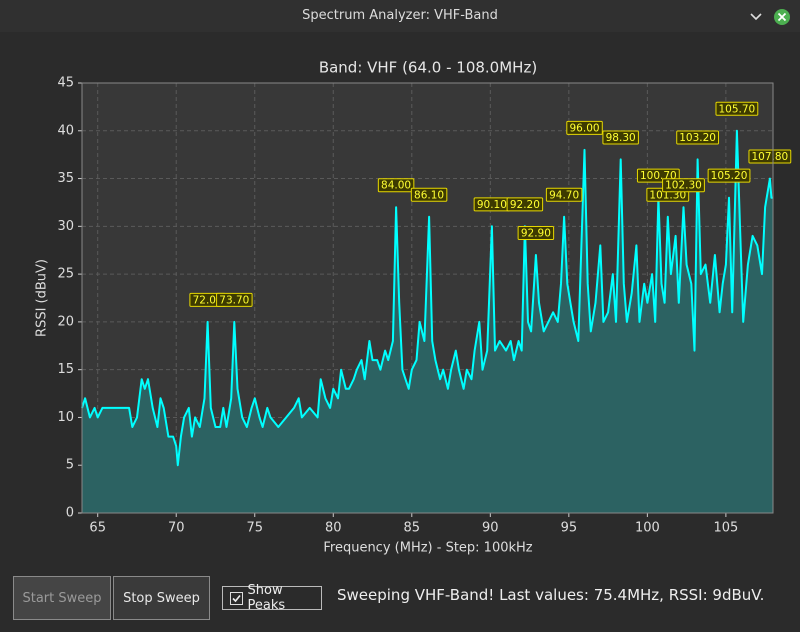 The image size is (800, 632). I want to click on peak-label: 101.30, so click(667, 195).